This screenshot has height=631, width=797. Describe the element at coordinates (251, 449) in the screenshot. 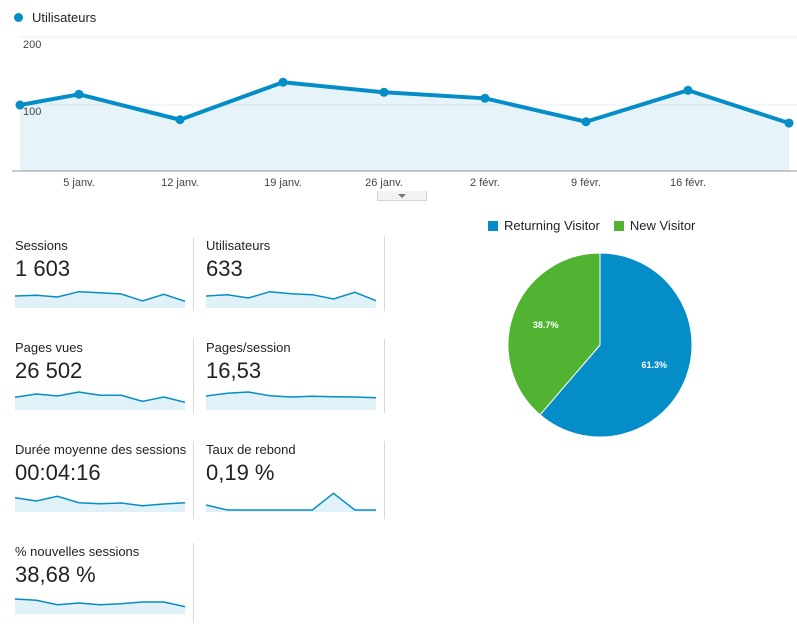

I see `metric-label: Taux de rebond` at that location.